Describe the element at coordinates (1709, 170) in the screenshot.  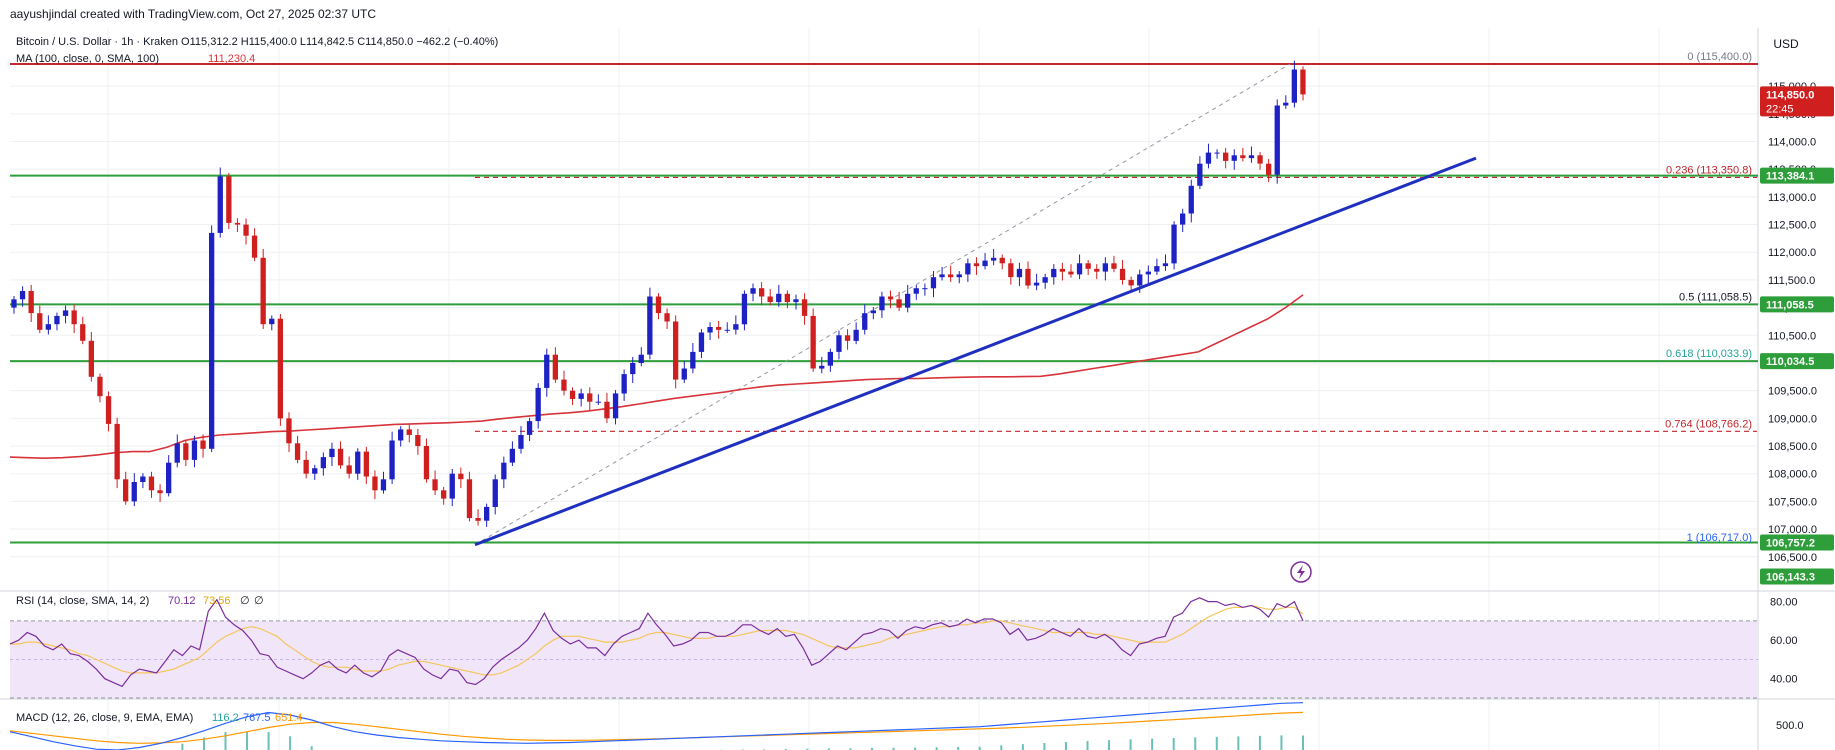
I see `fib-level-label: 0.236 (113,350.8)` at that location.